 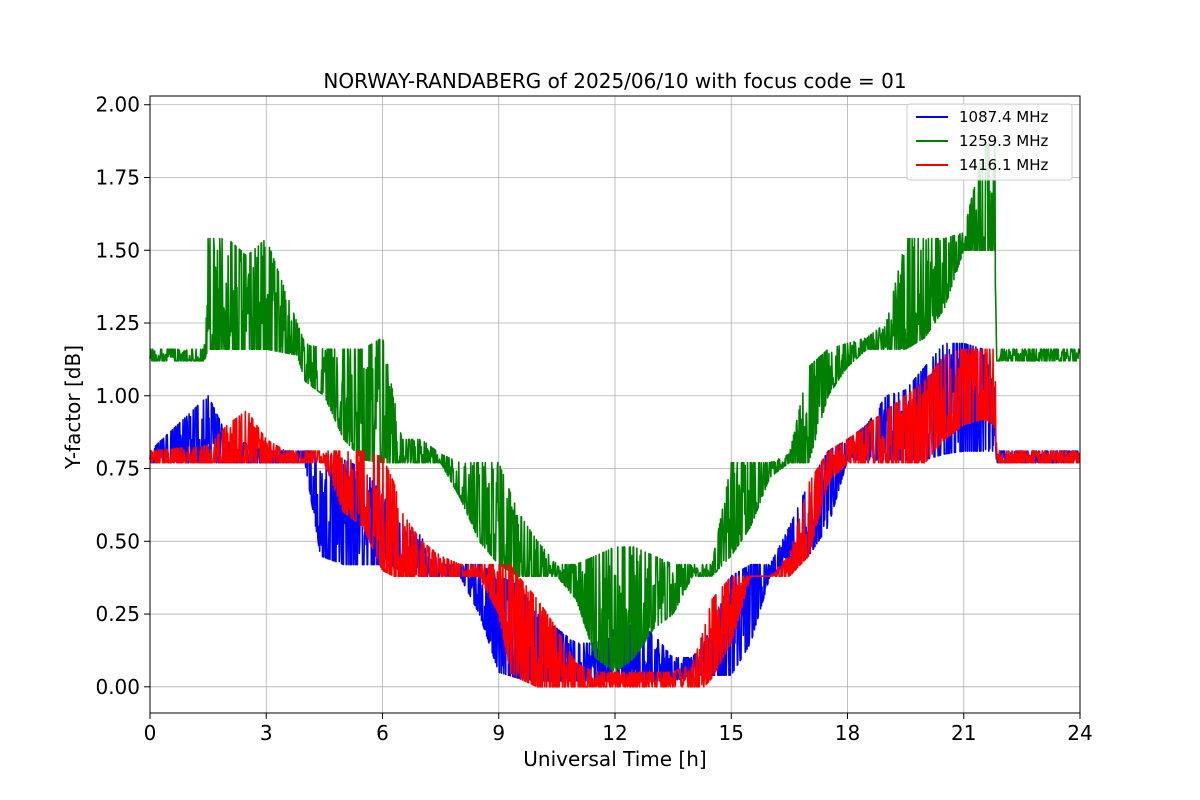 I want to click on x-tick-label: 21, so click(x=963, y=733).